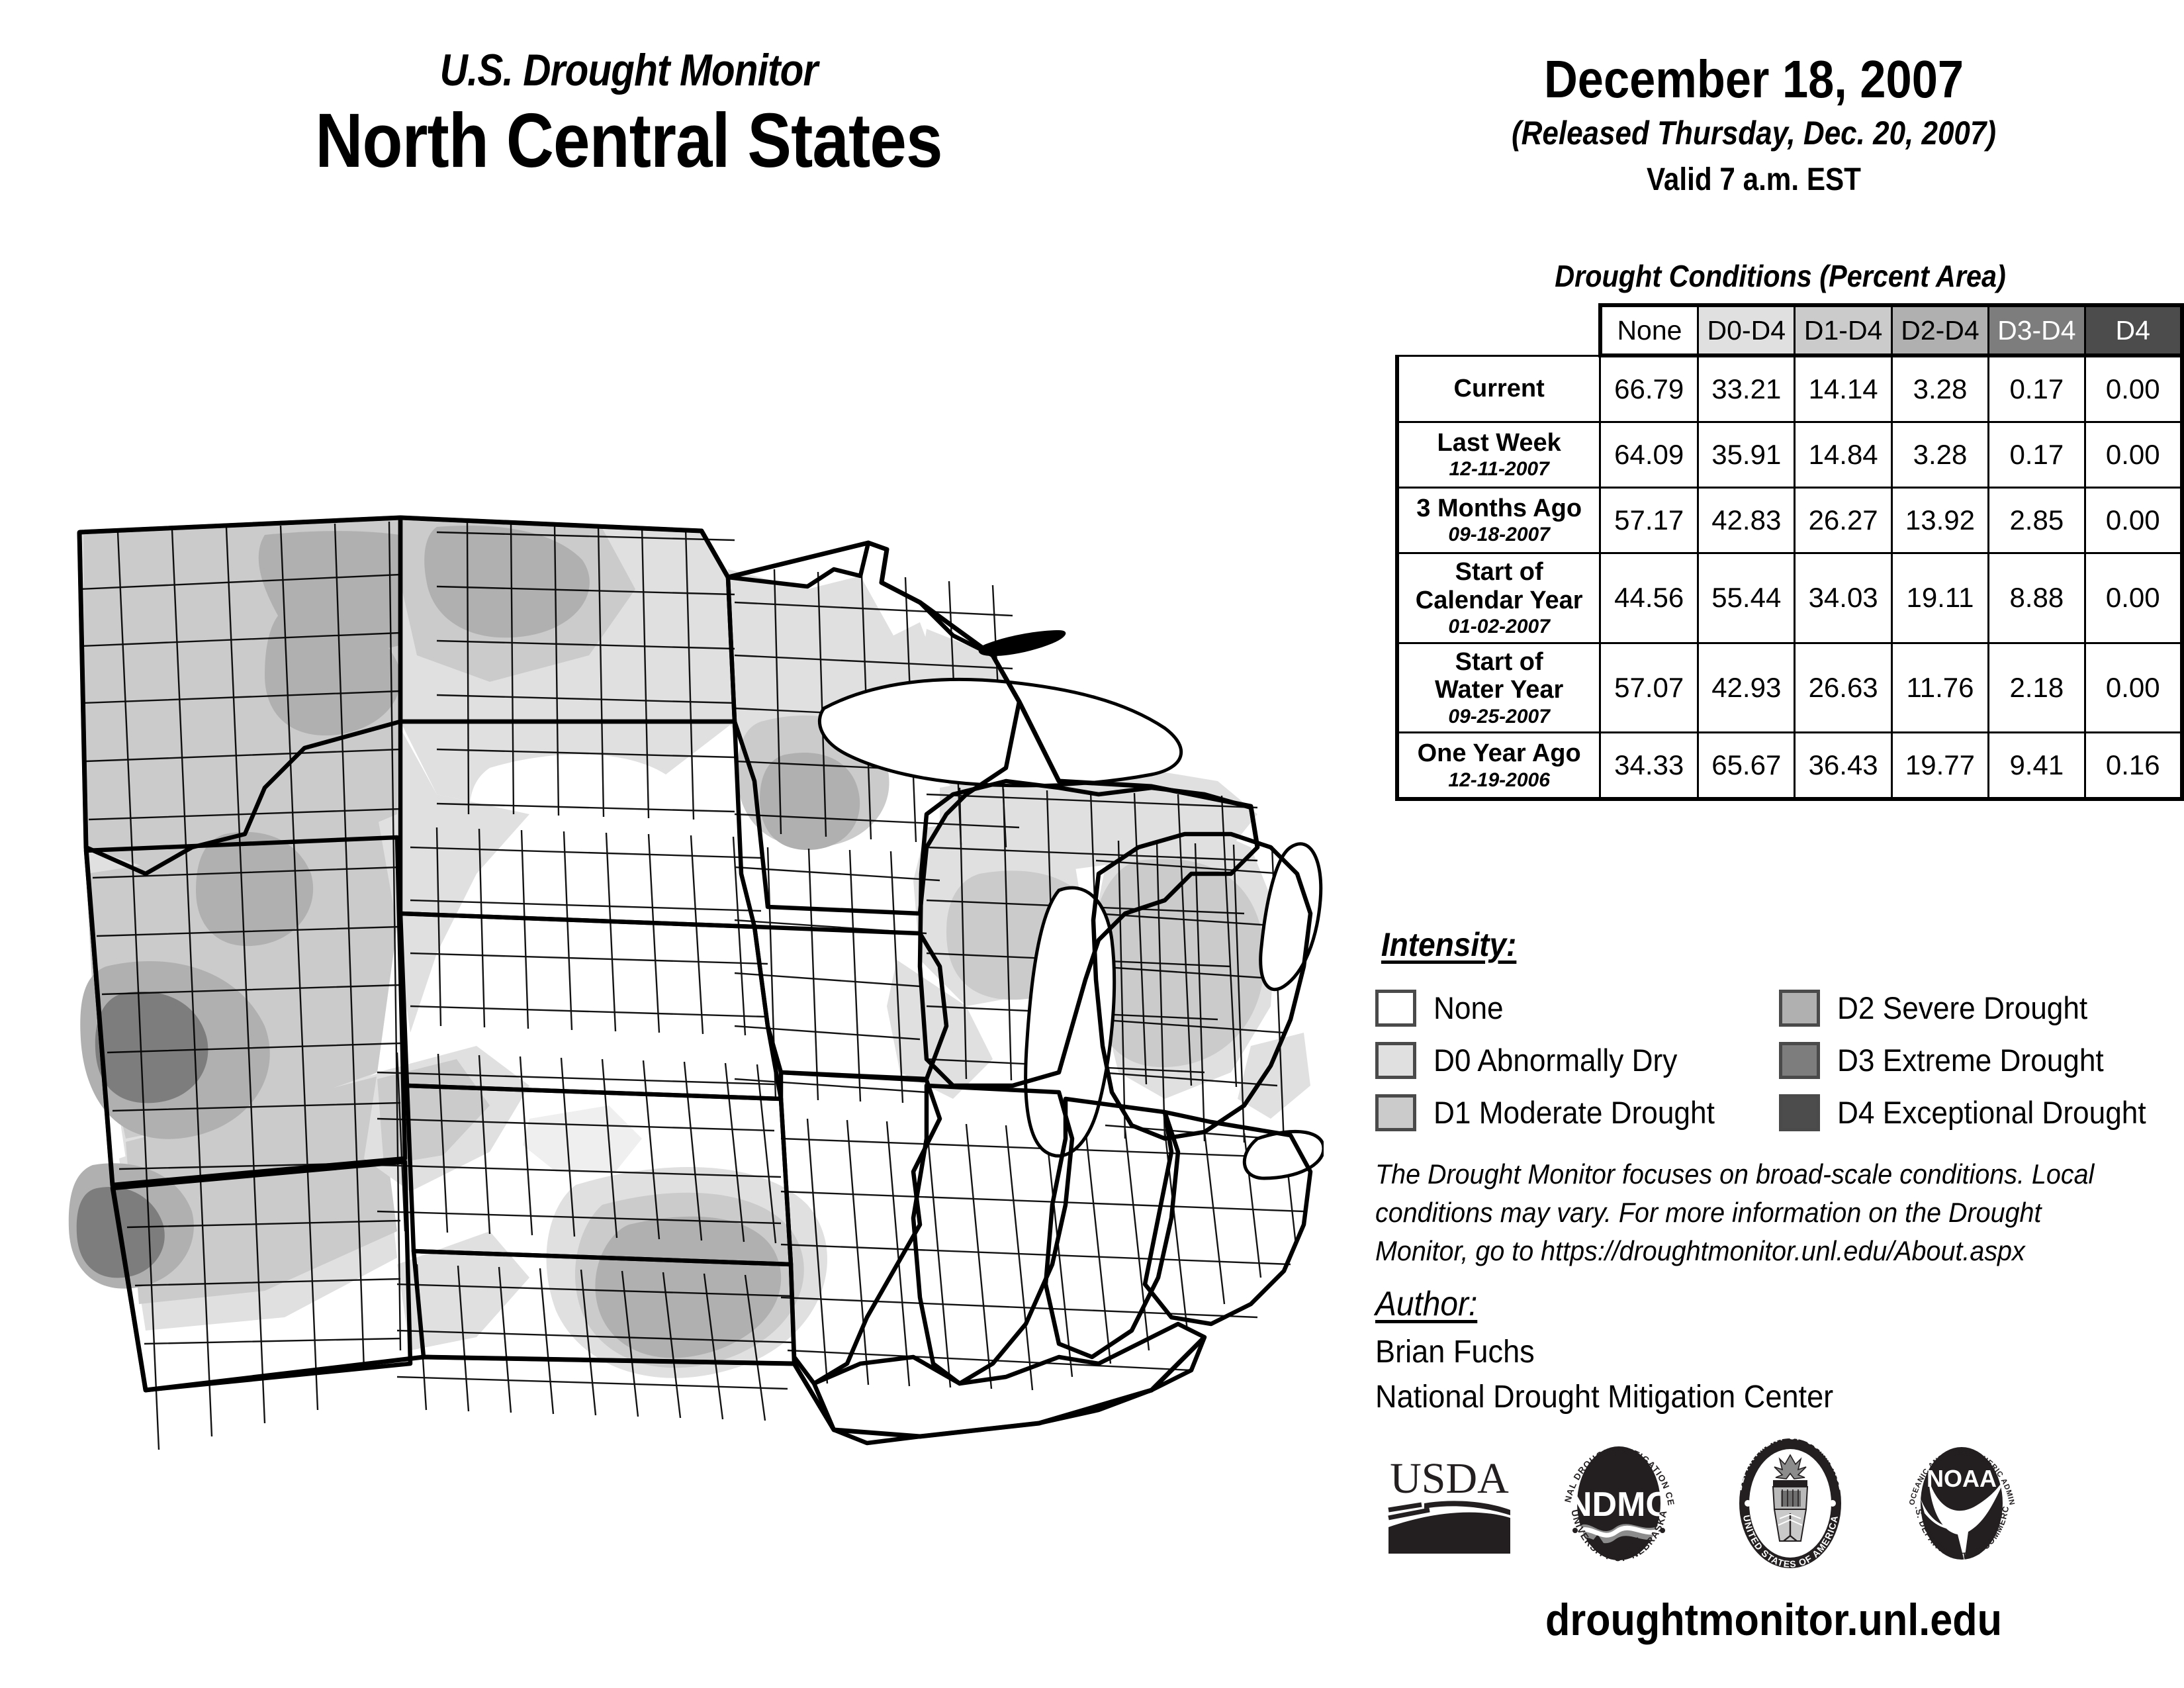 The width and height of the screenshot is (2184, 1688). I want to click on legend-item: D1 Moderate Drought, so click(1577, 1112).